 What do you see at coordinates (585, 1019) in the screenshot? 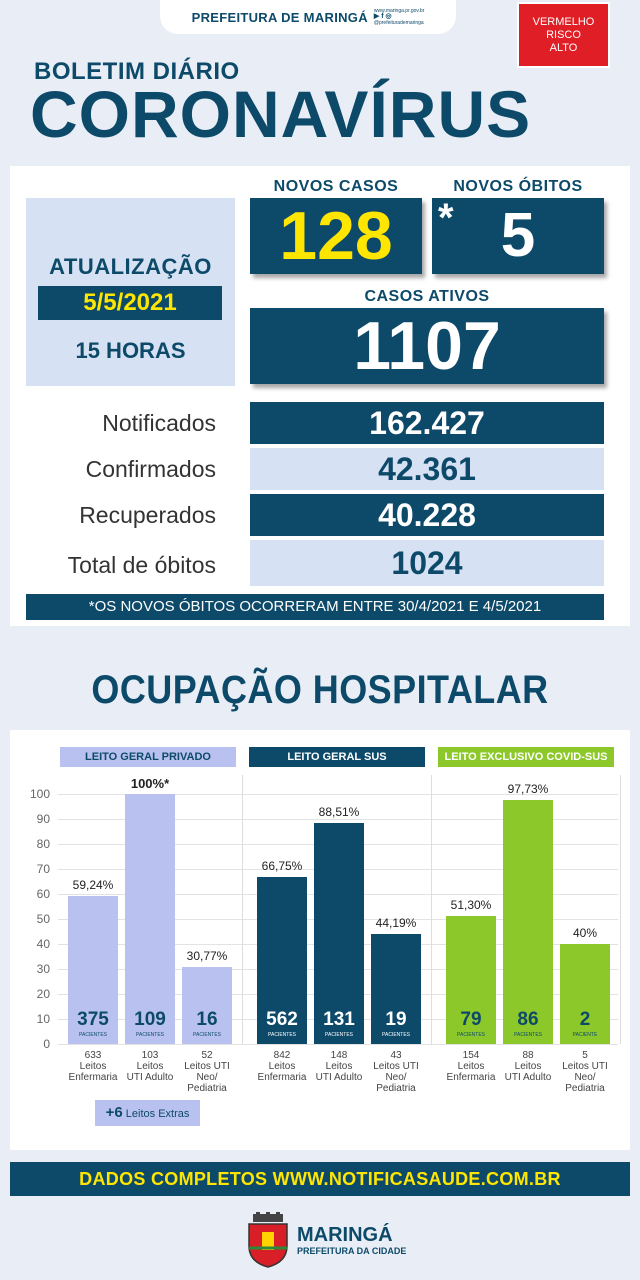
I see `bar-patients-value: 2` at bounding box center [585, 1019].